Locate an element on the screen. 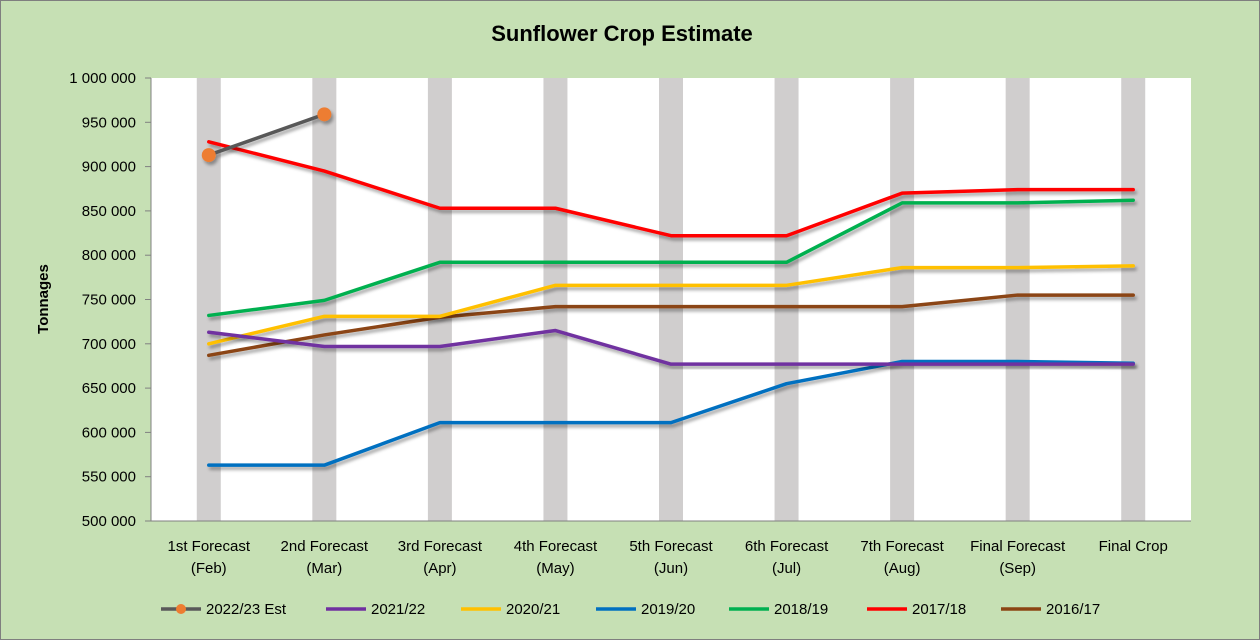  y-tick-label: 750 000 is located at coordinates (109, 300).